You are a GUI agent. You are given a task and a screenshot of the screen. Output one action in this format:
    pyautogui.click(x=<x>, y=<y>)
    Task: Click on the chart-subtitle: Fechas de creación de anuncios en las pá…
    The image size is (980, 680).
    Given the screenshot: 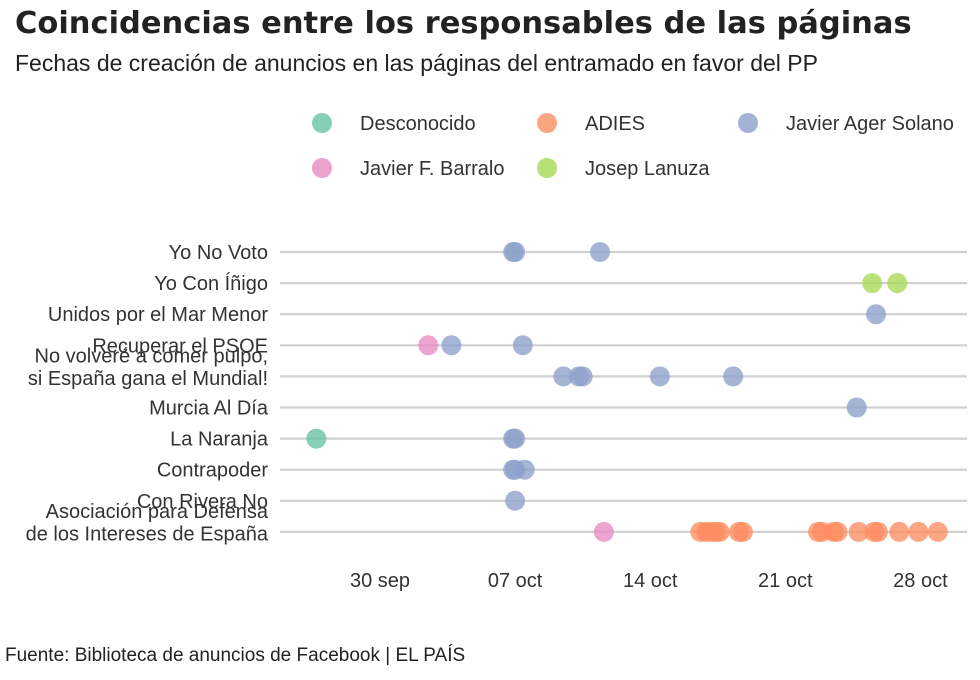 What is the action you would take?
    pyautogui.click(x=416, y=63)
    